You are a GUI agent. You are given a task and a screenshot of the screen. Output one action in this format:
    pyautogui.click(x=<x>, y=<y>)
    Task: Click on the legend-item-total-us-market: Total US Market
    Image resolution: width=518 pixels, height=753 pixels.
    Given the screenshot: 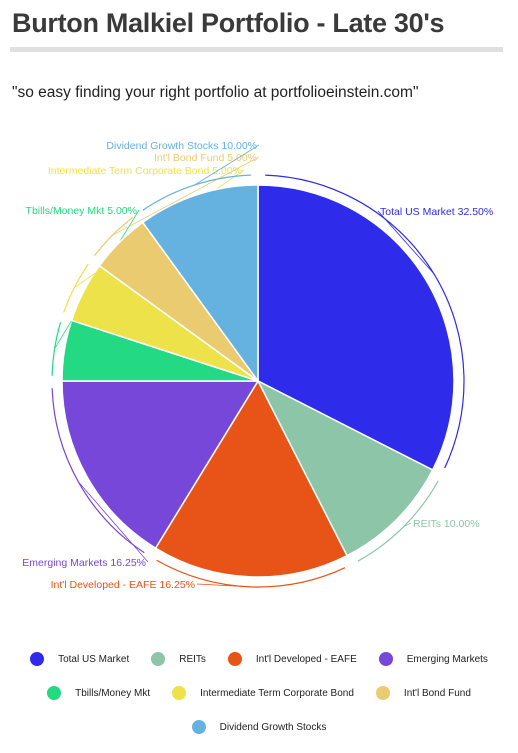 What is the action you would take?
    pyautogui.click(x=79, y=659)
    